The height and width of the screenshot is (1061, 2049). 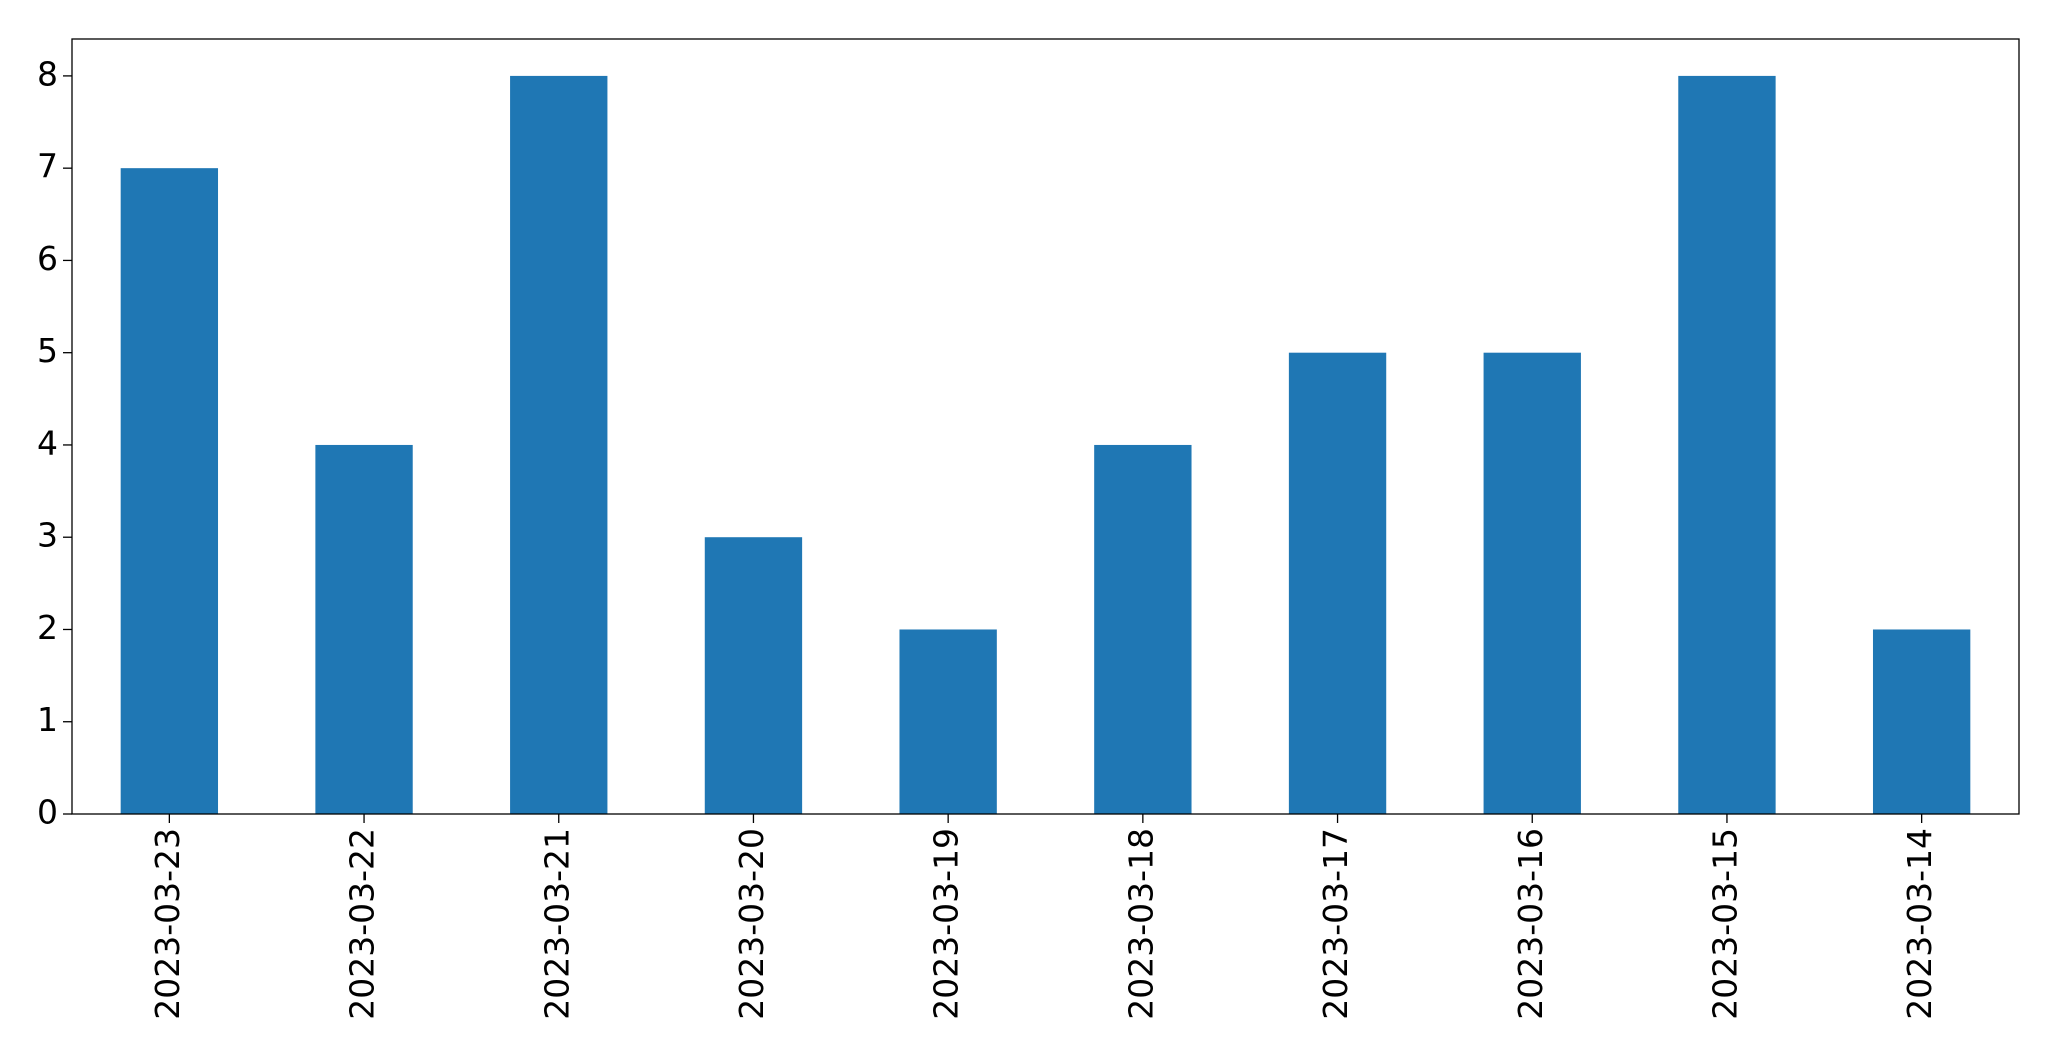 I want to click on x-tick-label: 2023-03-21, so click(x=556, y=924).